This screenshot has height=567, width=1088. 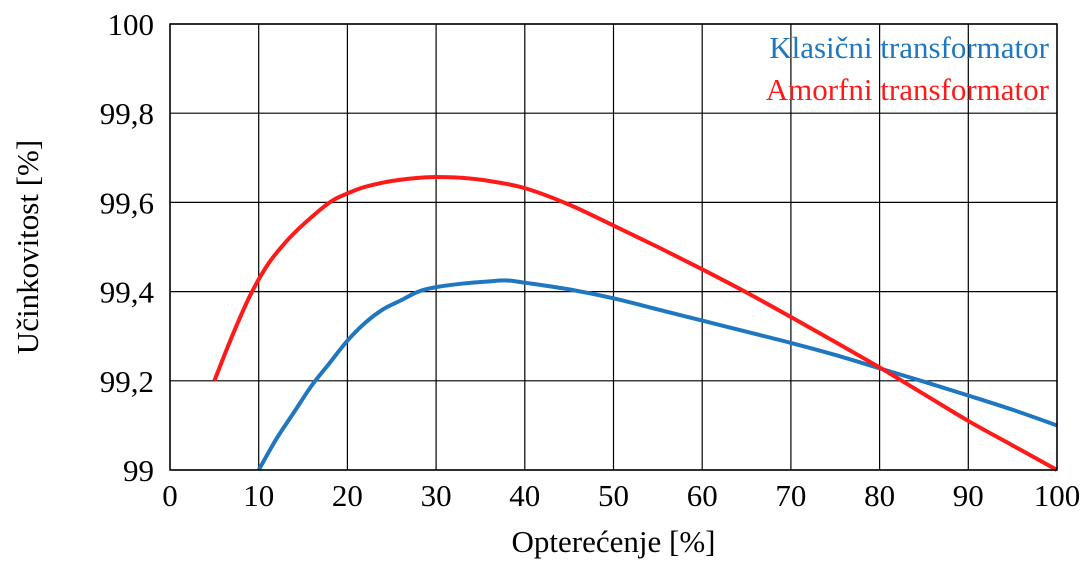 What do you see at coordinates (790, 495) in the screenshot?
I see `x-tick-label: 70` at bounding box center [790, 495].